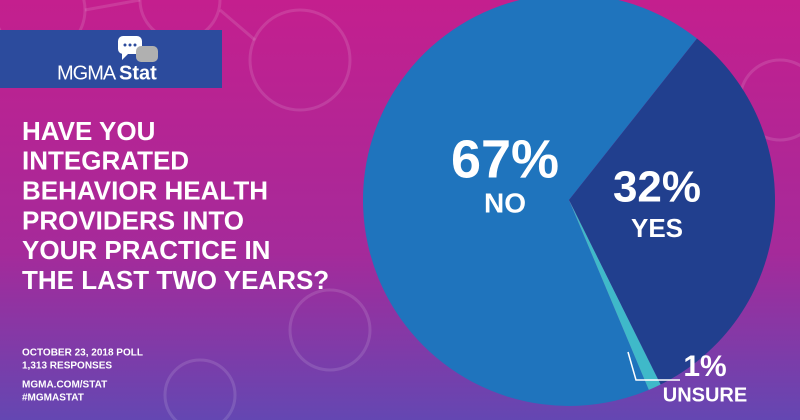  What do you see at coordinates (53, 398) in the screenshot?
I see `footer-text: #MGMASTAT` at bounding box center [53, 398].